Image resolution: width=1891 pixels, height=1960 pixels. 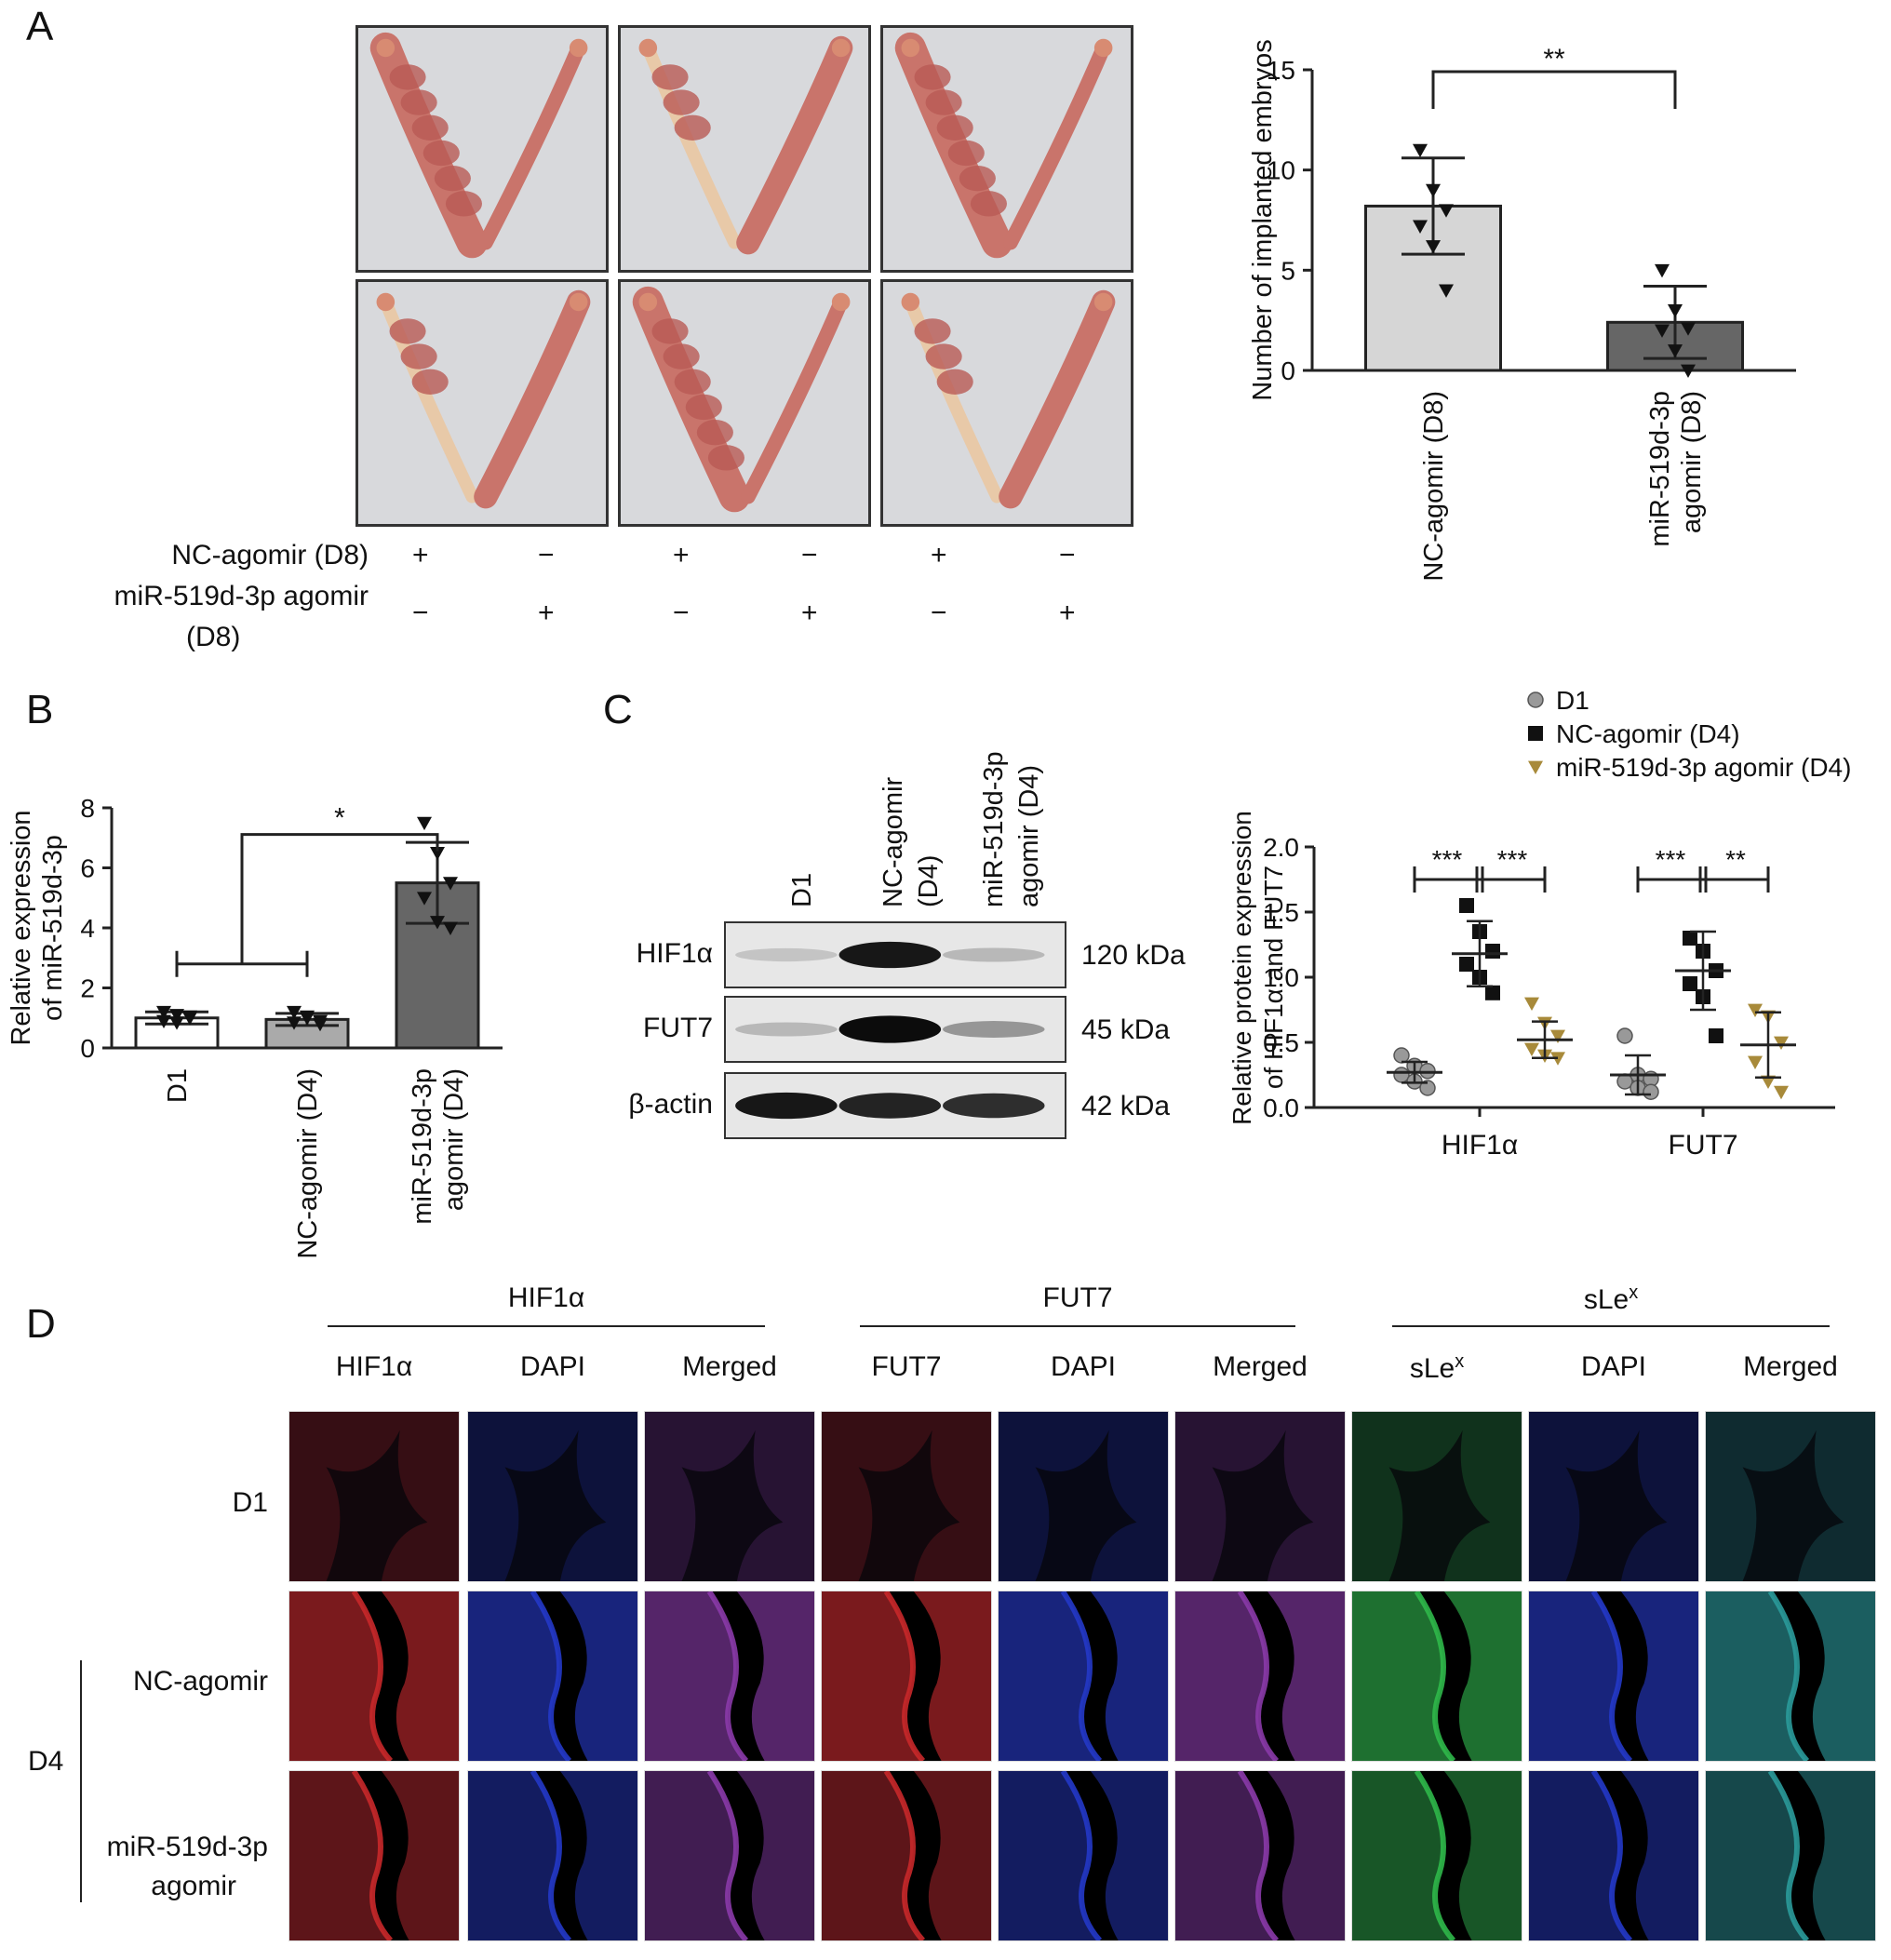 I want to click on legend-marker, so click(x=1535, y=767).